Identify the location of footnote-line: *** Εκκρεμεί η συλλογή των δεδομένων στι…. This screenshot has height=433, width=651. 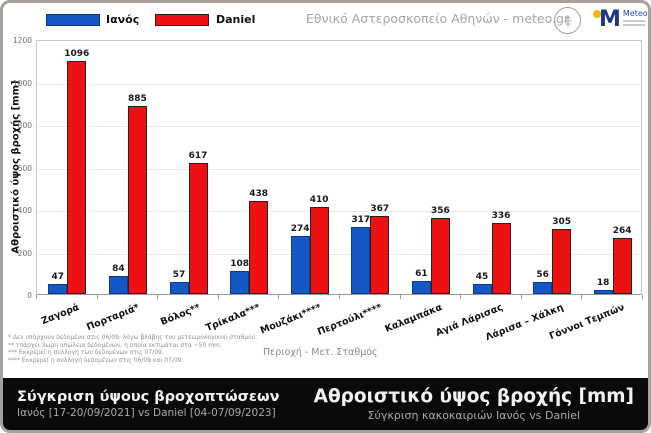
(86, 352).